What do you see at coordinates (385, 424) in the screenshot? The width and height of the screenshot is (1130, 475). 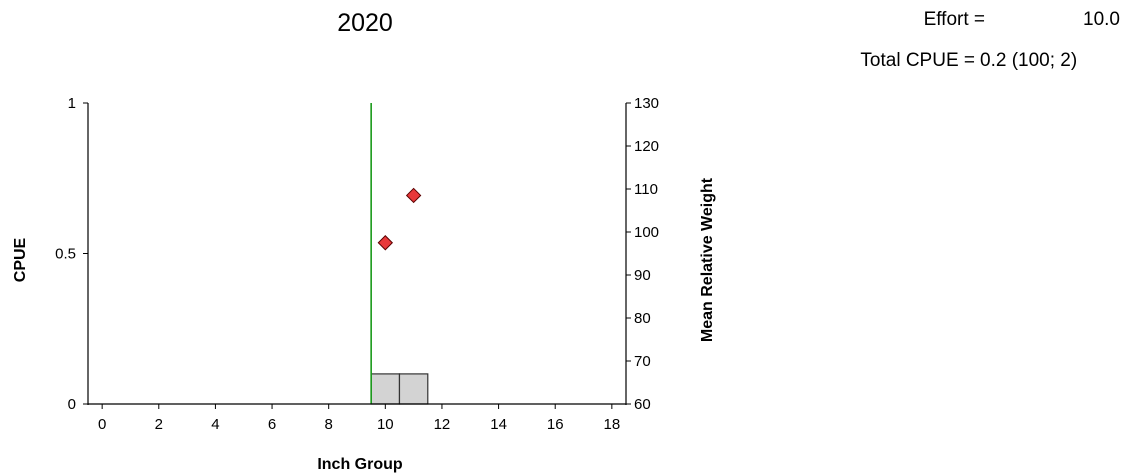 I see `x-tick-label: 10` at bounding box center [385, 424].